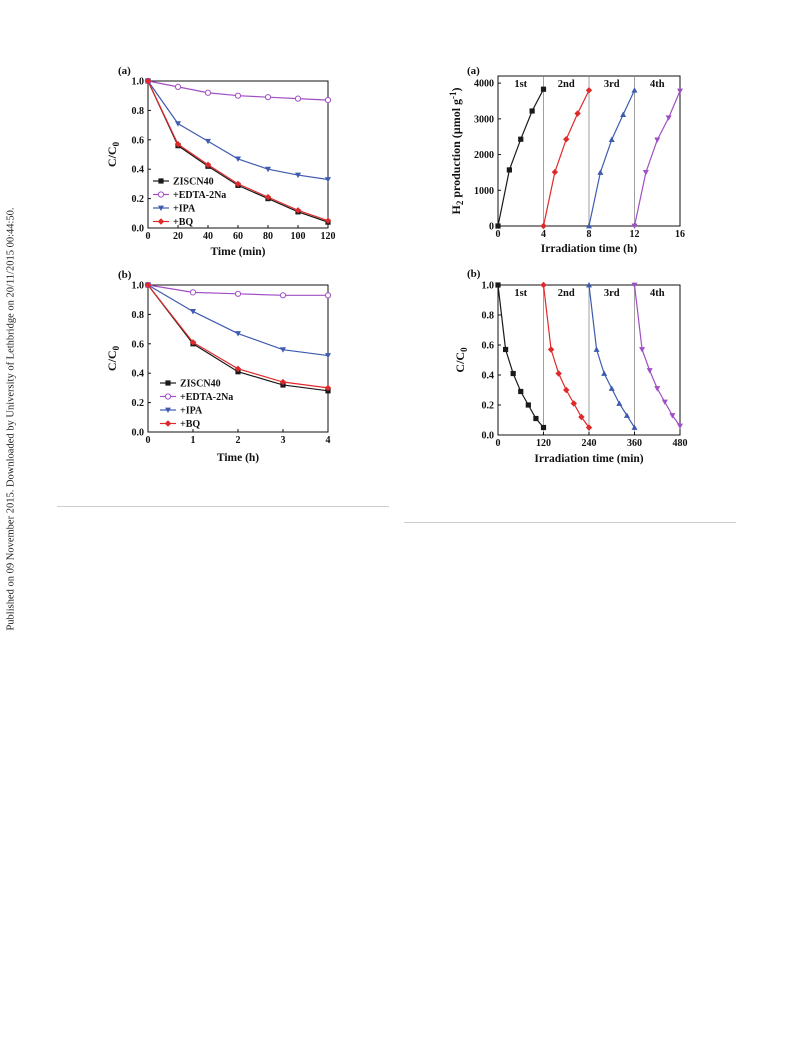 This screenshot has height=1039, width=793. Describe the element at coordinates (657, 158) in the screenshot. I see `series-4th` at that location.